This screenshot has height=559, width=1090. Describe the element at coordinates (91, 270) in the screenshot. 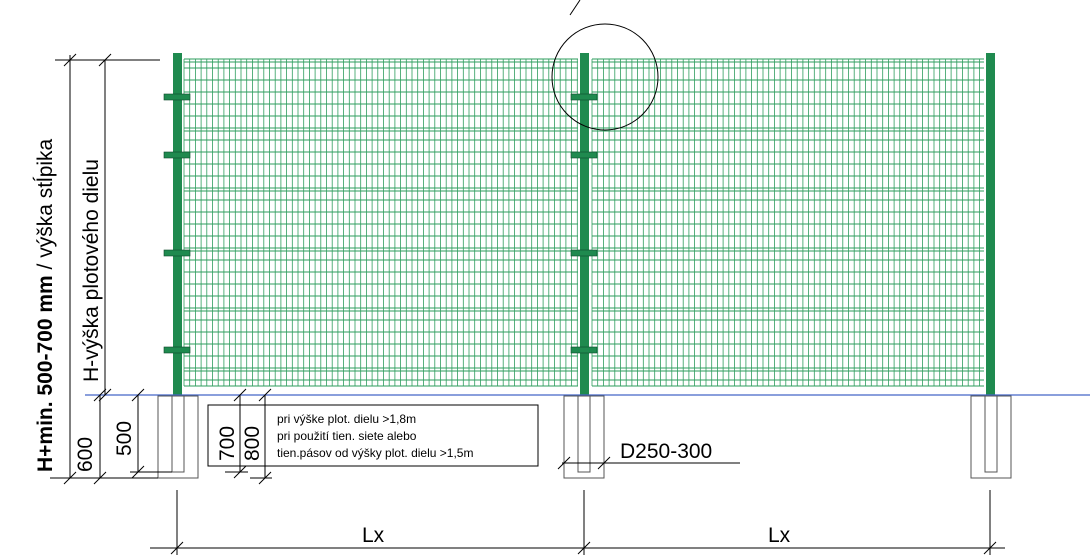

I see `panel-height-label: H-výška plotového dielu` at that location.